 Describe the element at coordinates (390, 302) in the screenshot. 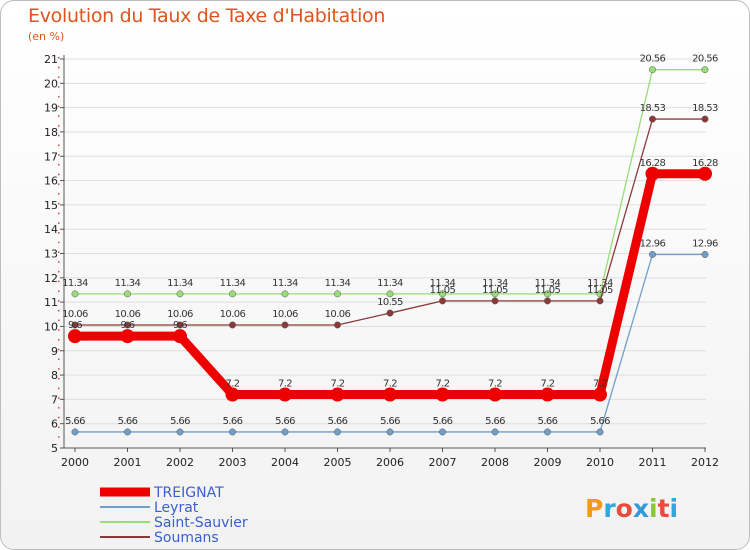

I see `data-label: 10.55` at that location.